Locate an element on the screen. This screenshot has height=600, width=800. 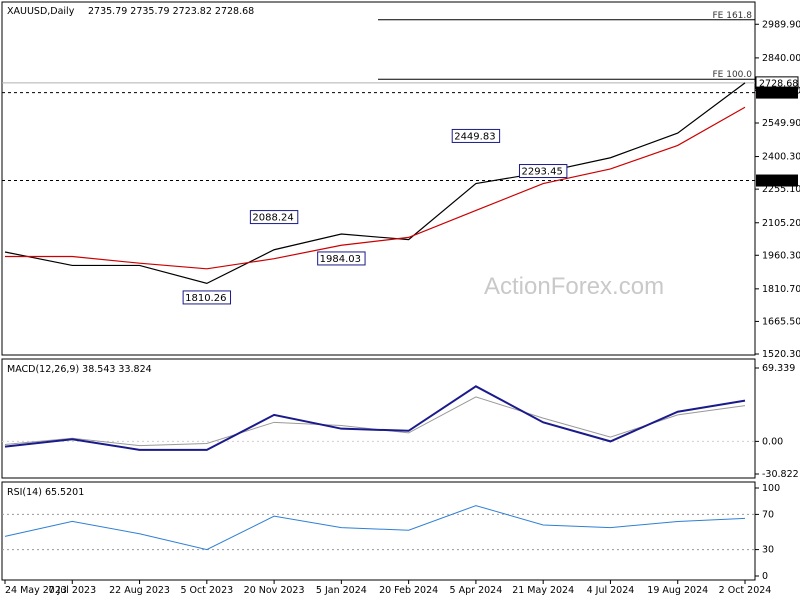
rsi-title: RSI(14) 65.5201 is located at coordinates (45, 492).